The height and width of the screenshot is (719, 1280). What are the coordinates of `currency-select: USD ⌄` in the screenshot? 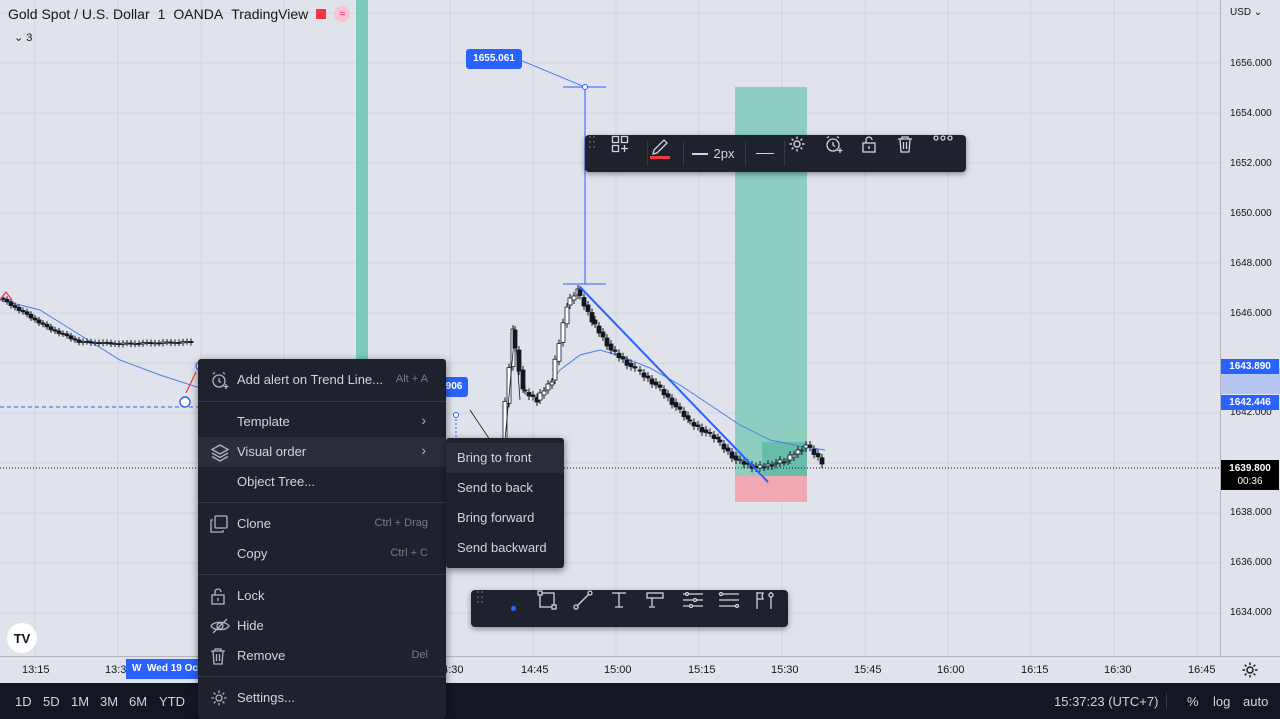 It's located at (1246, 12).